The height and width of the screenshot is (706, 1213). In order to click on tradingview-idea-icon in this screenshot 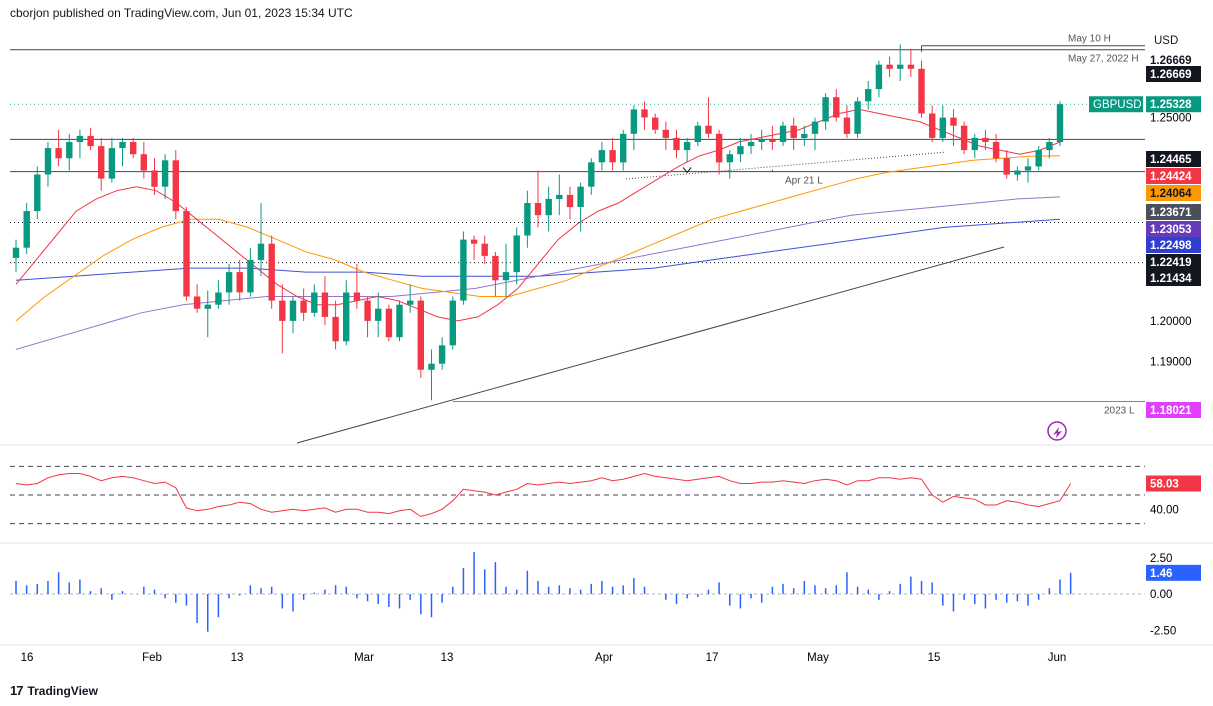, I will do `click(1057, 431)`.